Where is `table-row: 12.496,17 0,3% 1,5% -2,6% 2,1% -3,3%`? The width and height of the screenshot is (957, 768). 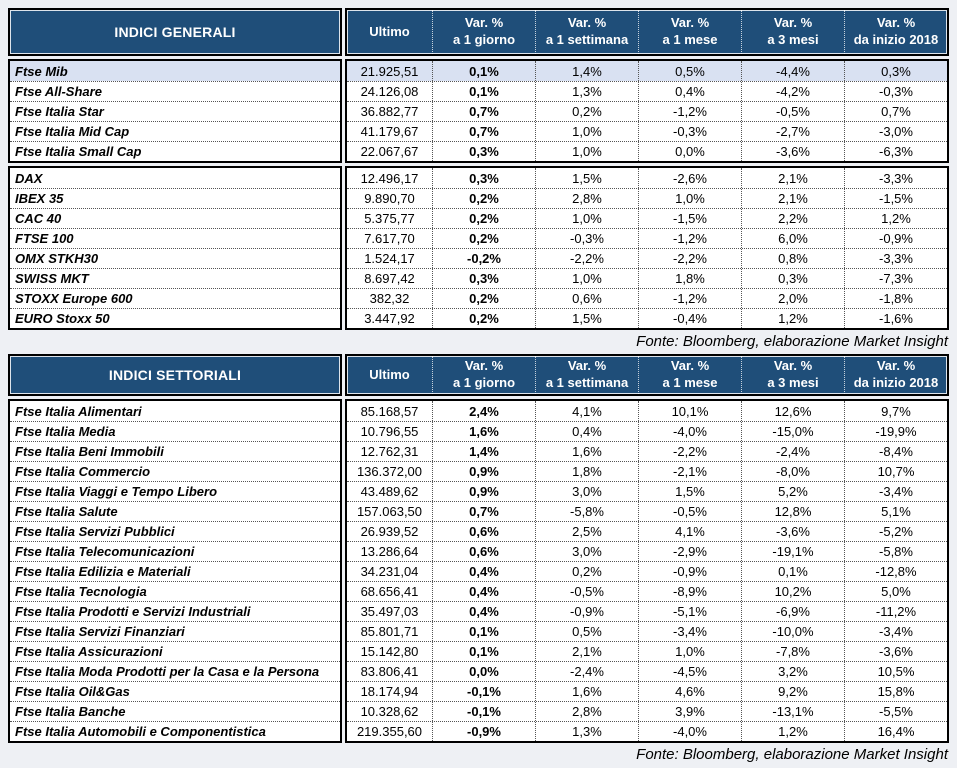
table-row: 12.496,17 0,3% 1,5% -2,6% 2,1% -3,3% is located at coordinates (647, 178).